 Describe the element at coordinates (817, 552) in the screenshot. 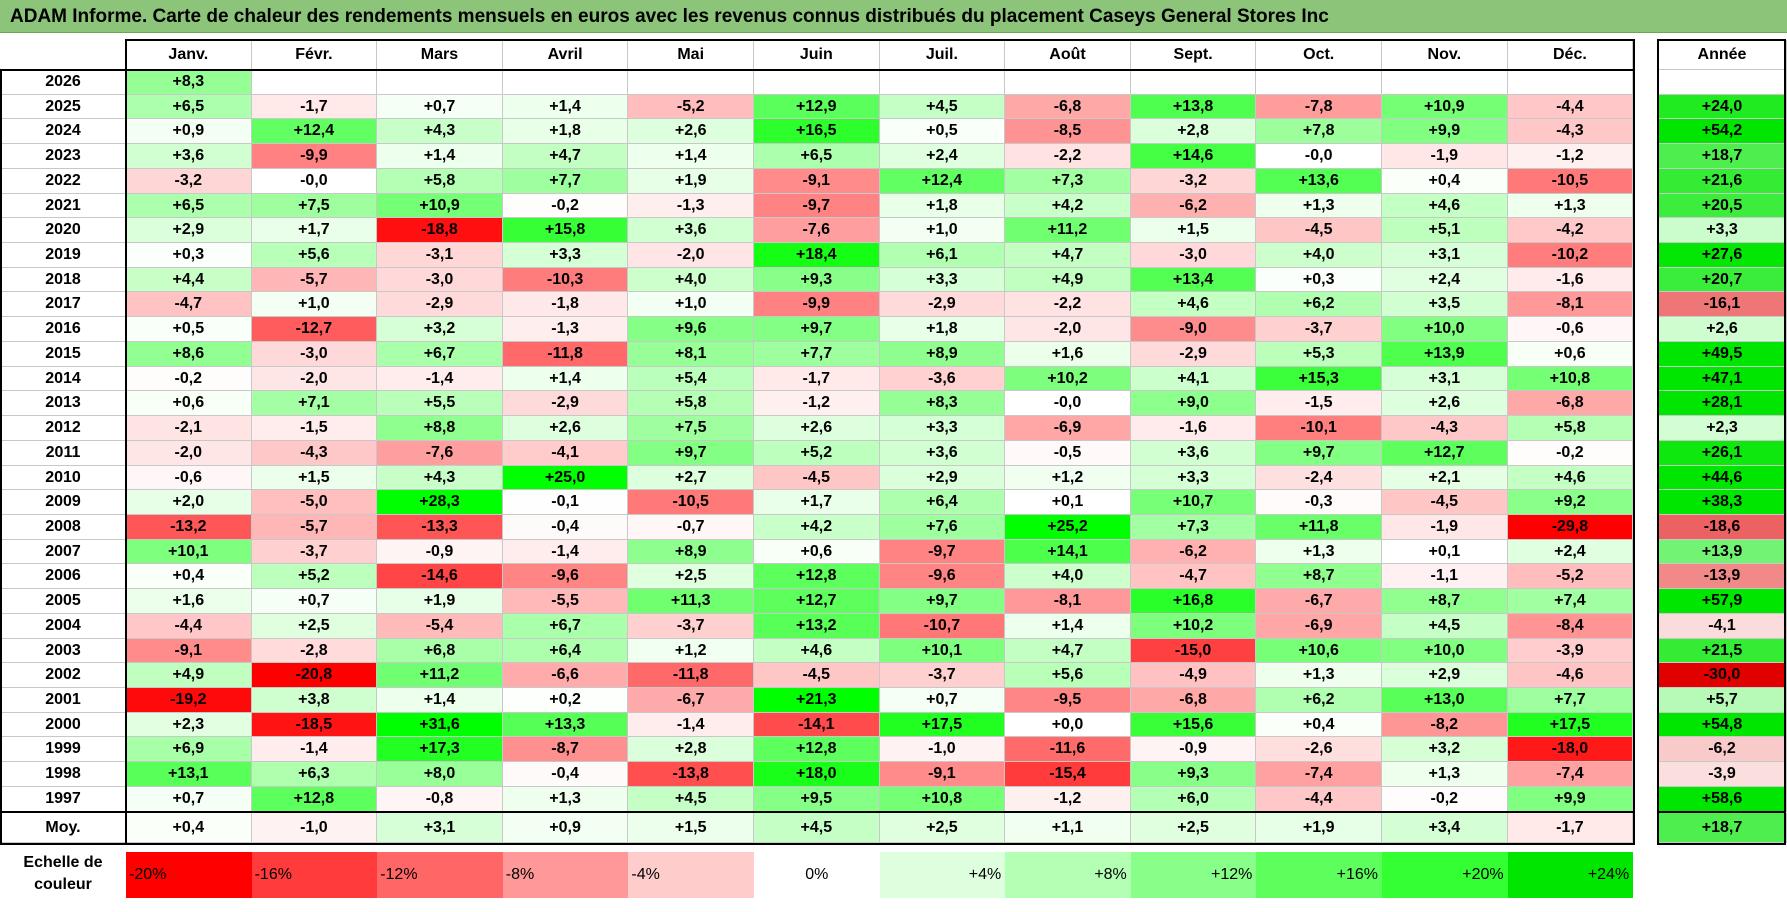

I see `heatmap-cell: +0,6` at that location.